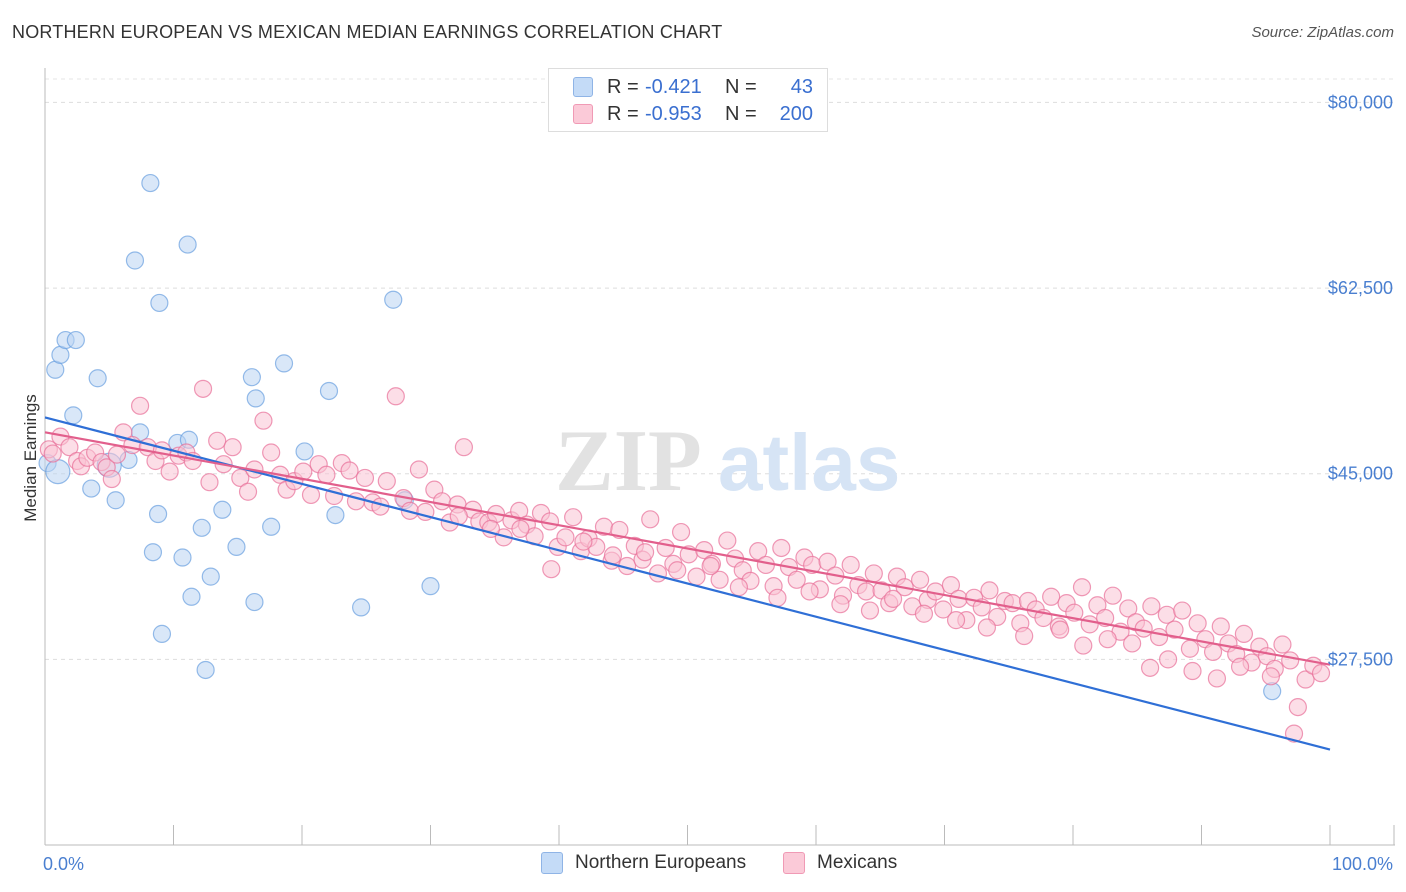  Describe the element at coordinates (809, 462) in the screenshot. I see `watermark-atlas: atlas` at that location.